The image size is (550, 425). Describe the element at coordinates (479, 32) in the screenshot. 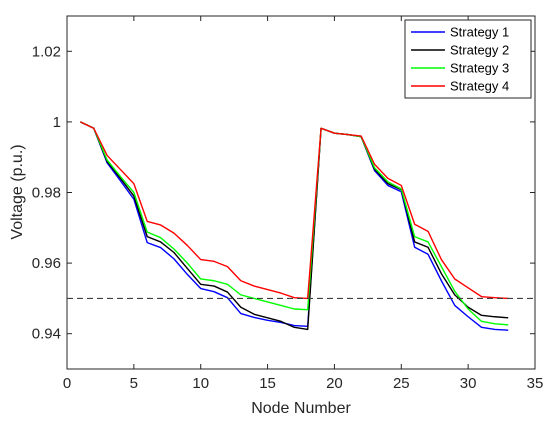

I see `legend-label-1: Strategy 1` at that location.